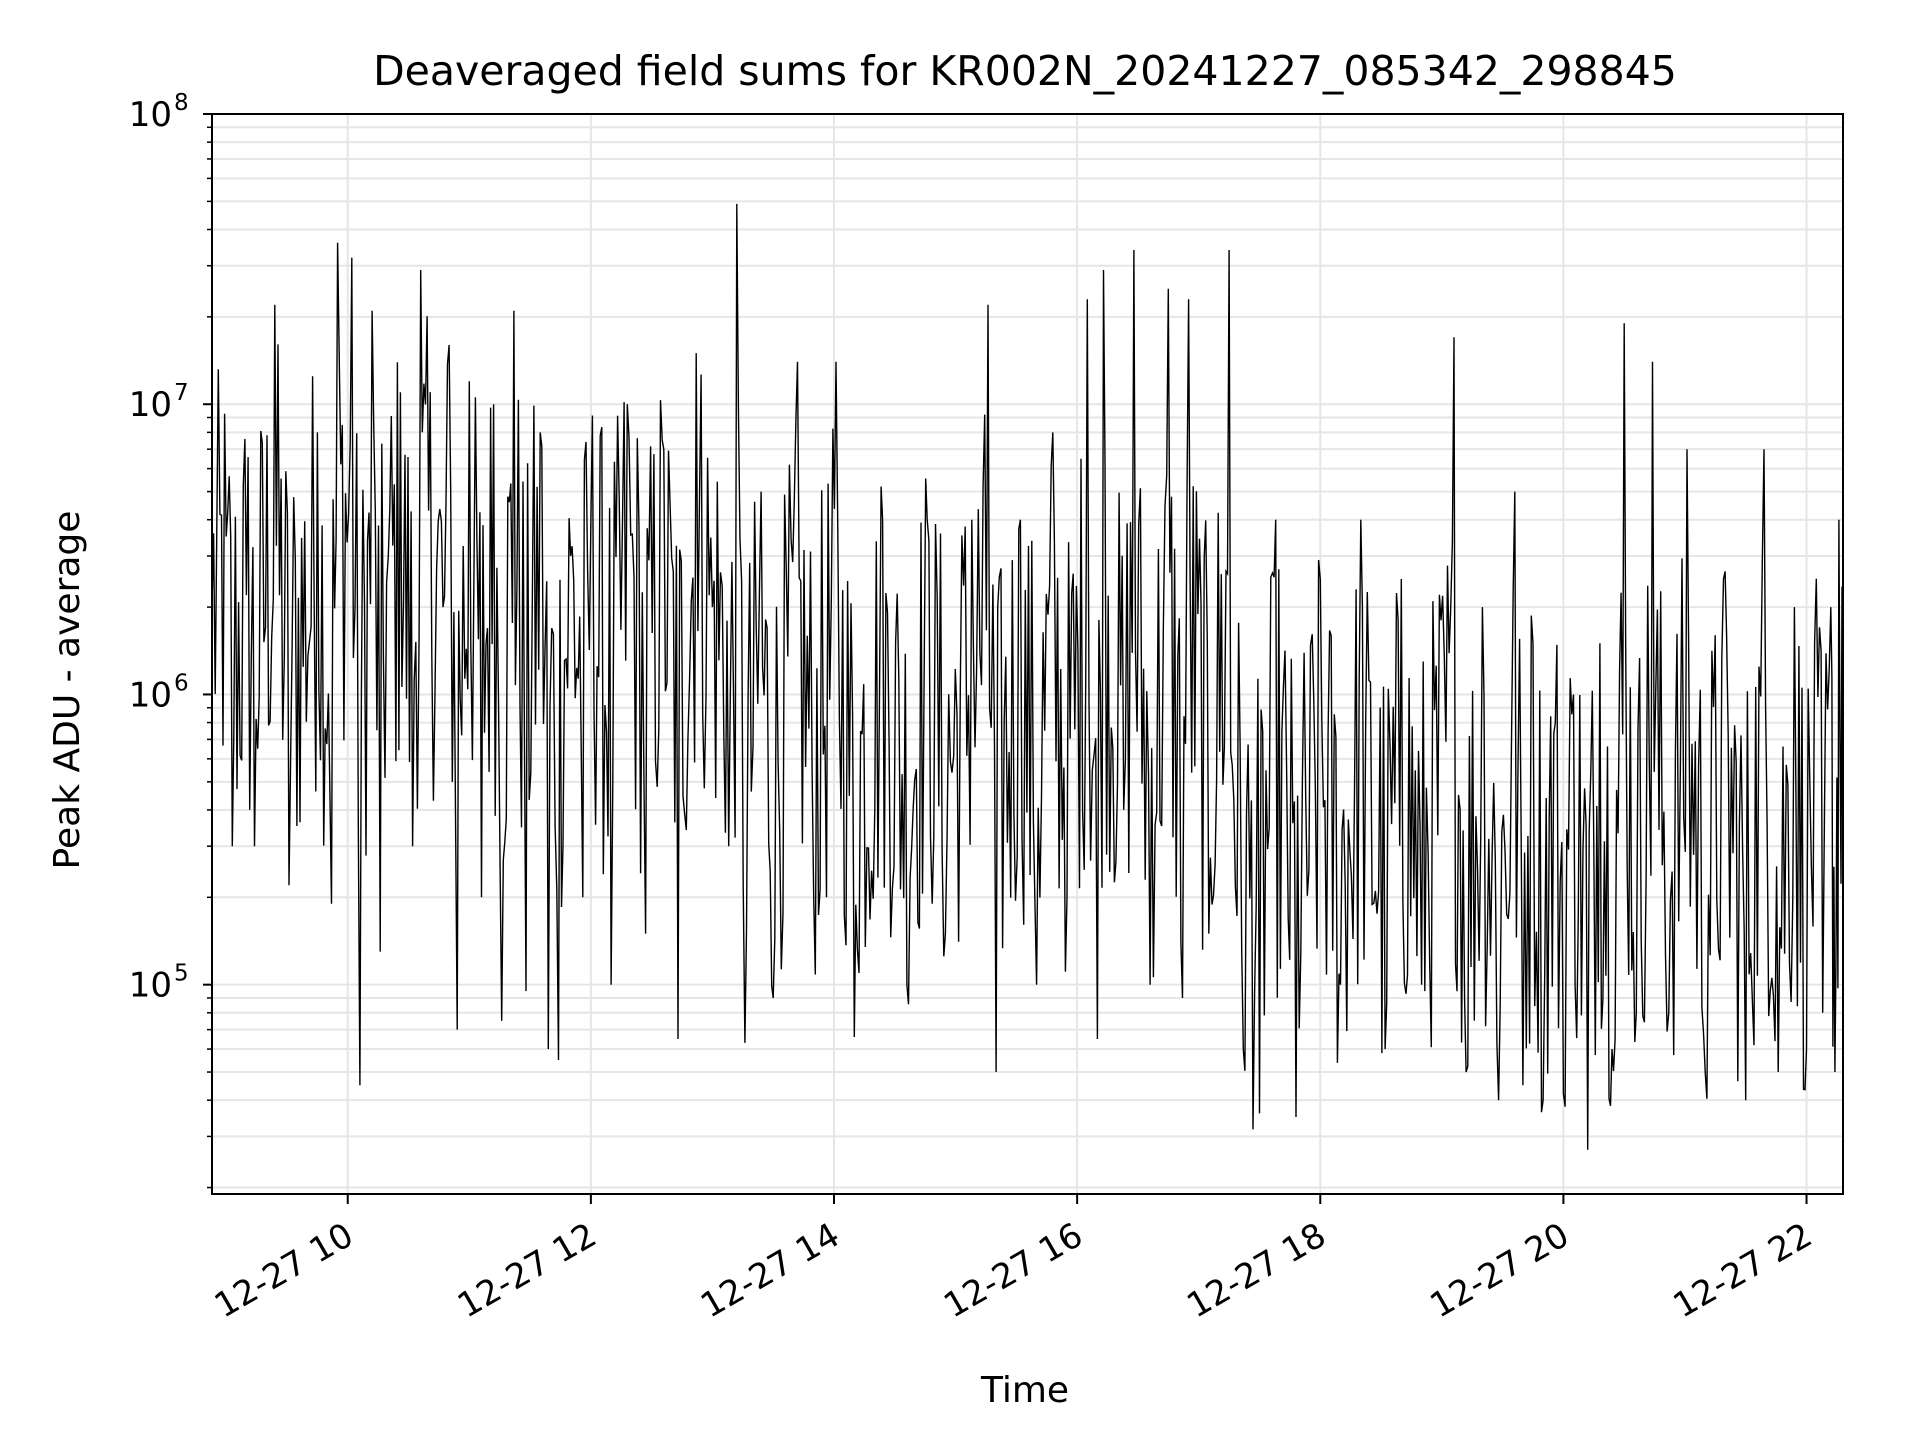 The height and width of the screenshot is (1440, 1920). I want to click on y-tick-exponent: 7, so click(181, 393).